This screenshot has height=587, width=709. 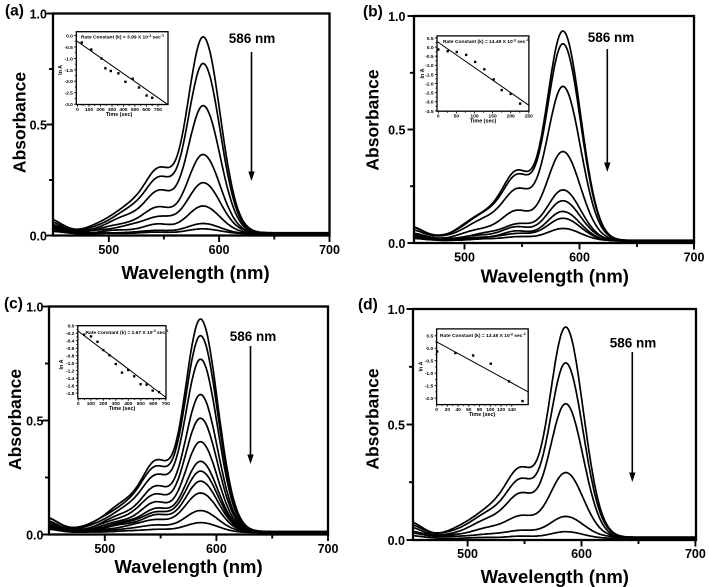 I want to click on svg-text: (d), so click(x=368, y=305).